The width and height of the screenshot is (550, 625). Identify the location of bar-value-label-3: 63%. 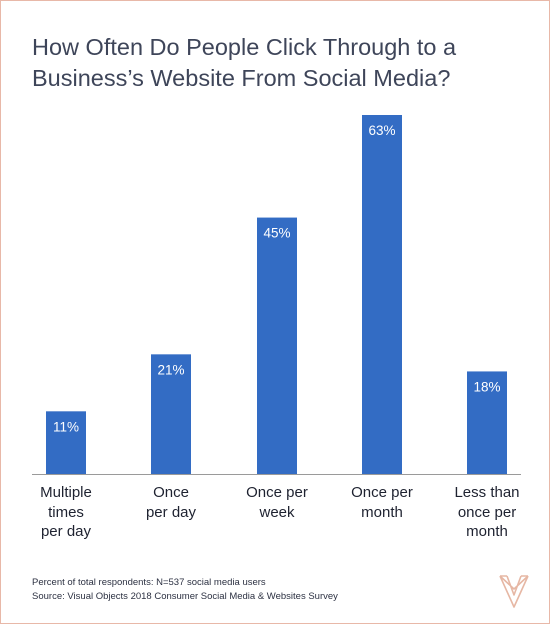
(381, 130).